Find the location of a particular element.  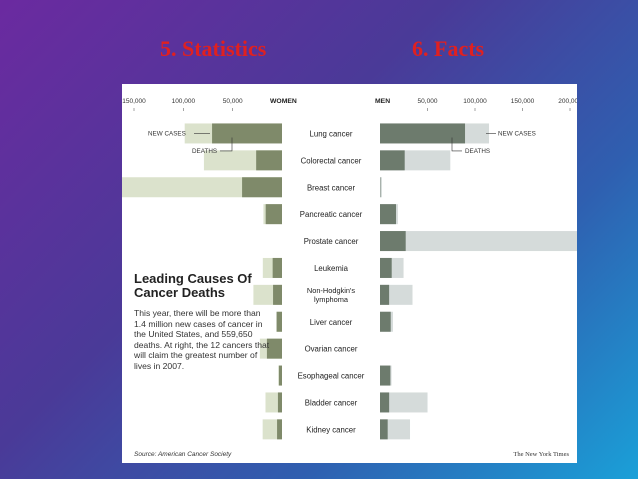

women-label: WOMEN is located at coordinates (283, 101).